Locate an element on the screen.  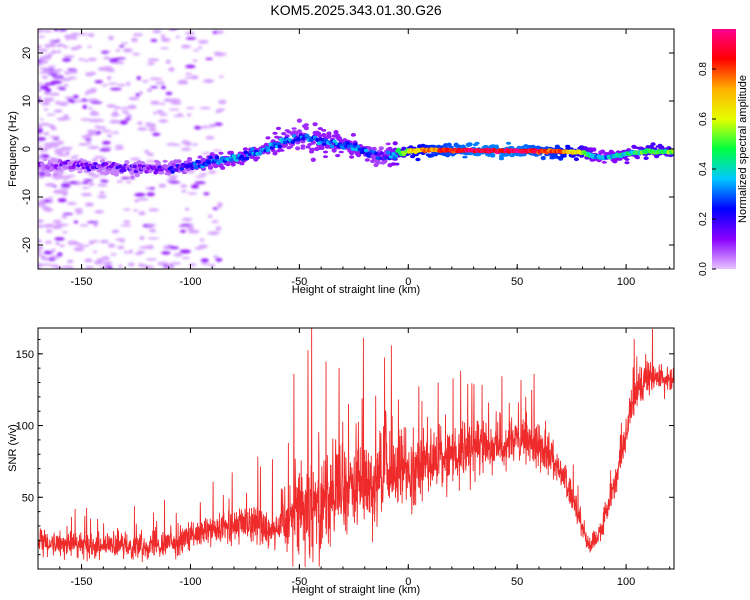
snr-y-axis-label: SNR (v/v) is located at coordinates (13, 448).